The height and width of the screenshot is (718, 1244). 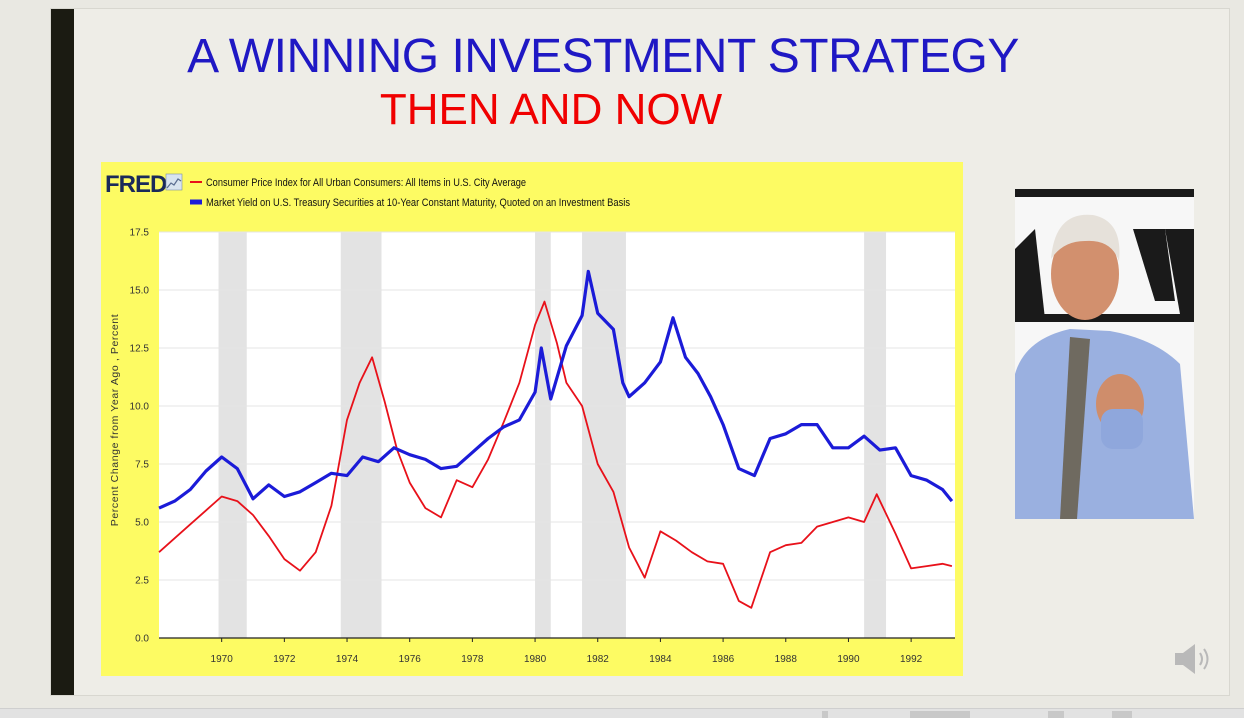 What do you see at coordinates (786, 659) in the screenshot?
I see `x-tick-label: 1988` at bounding box center [786, 659].